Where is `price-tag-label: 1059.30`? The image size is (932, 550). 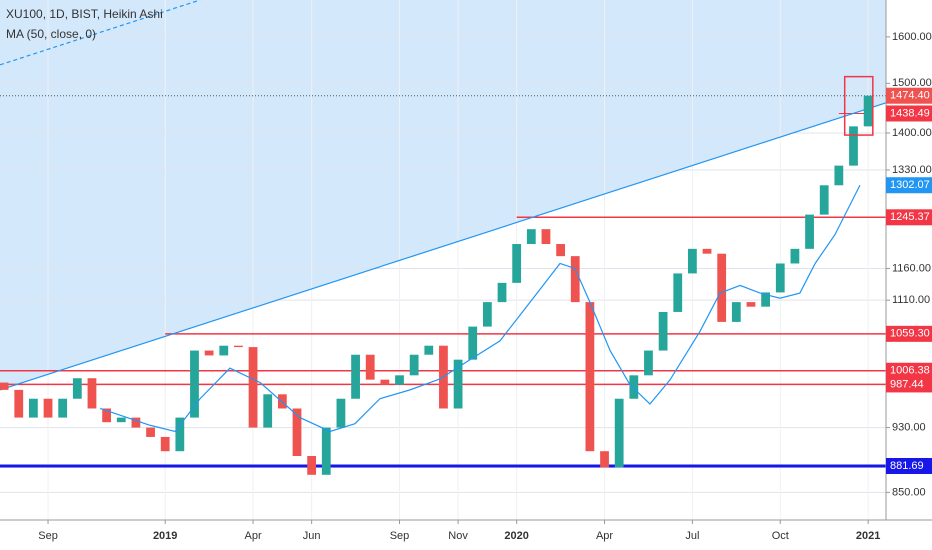
price-tag-label: 1059.30 is located at coordinates (910, 334).